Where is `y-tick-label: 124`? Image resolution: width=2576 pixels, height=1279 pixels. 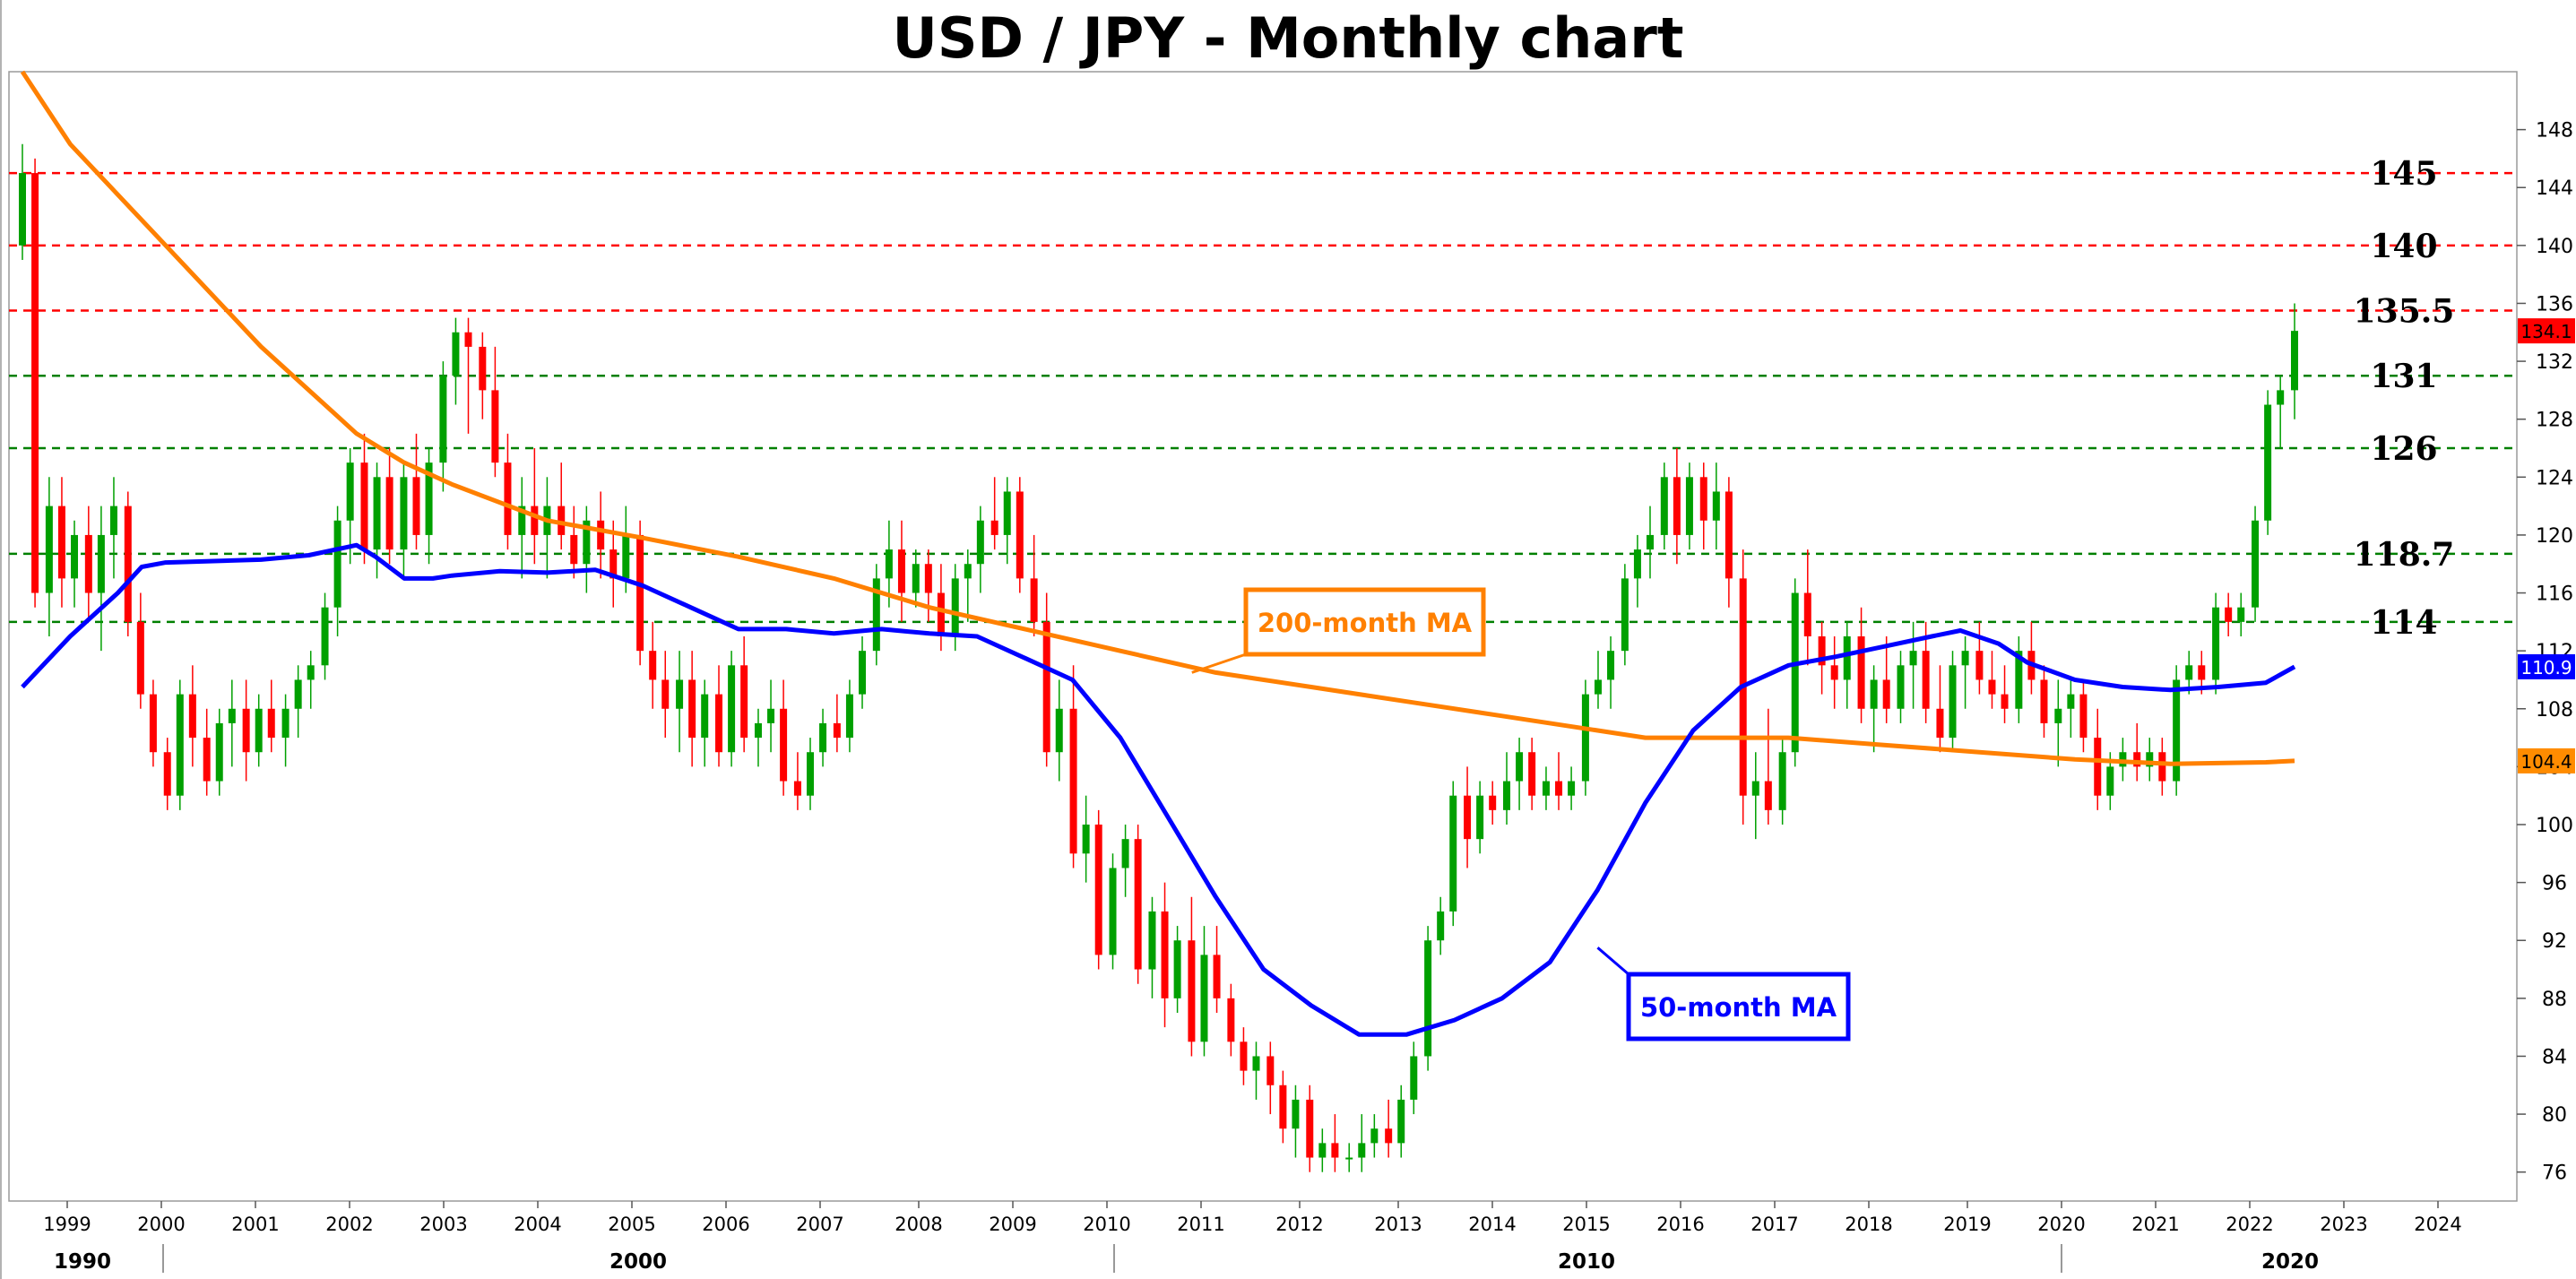 y-tick-label: 124 is located at coordinates (2554, 478).